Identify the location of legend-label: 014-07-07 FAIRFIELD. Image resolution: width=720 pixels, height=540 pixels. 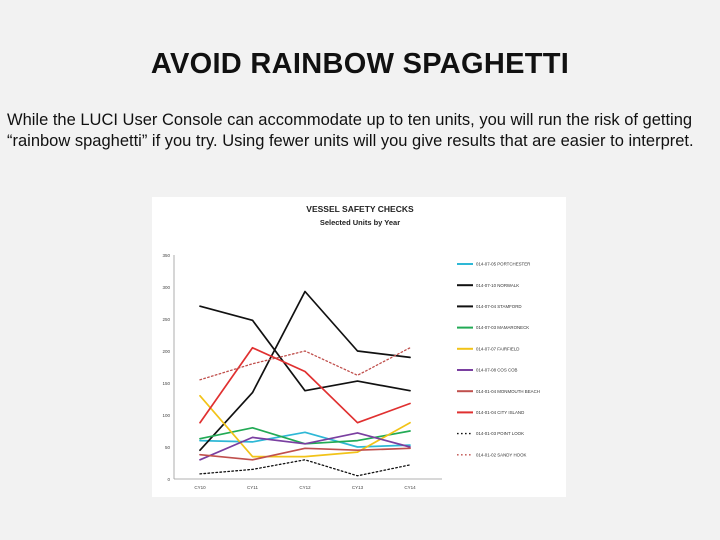
(497, 348).